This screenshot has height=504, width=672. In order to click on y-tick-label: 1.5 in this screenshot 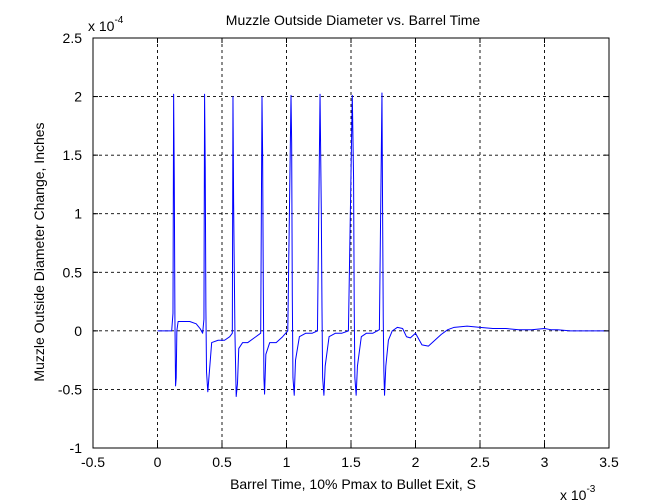, I will do `click(73, 155)`.